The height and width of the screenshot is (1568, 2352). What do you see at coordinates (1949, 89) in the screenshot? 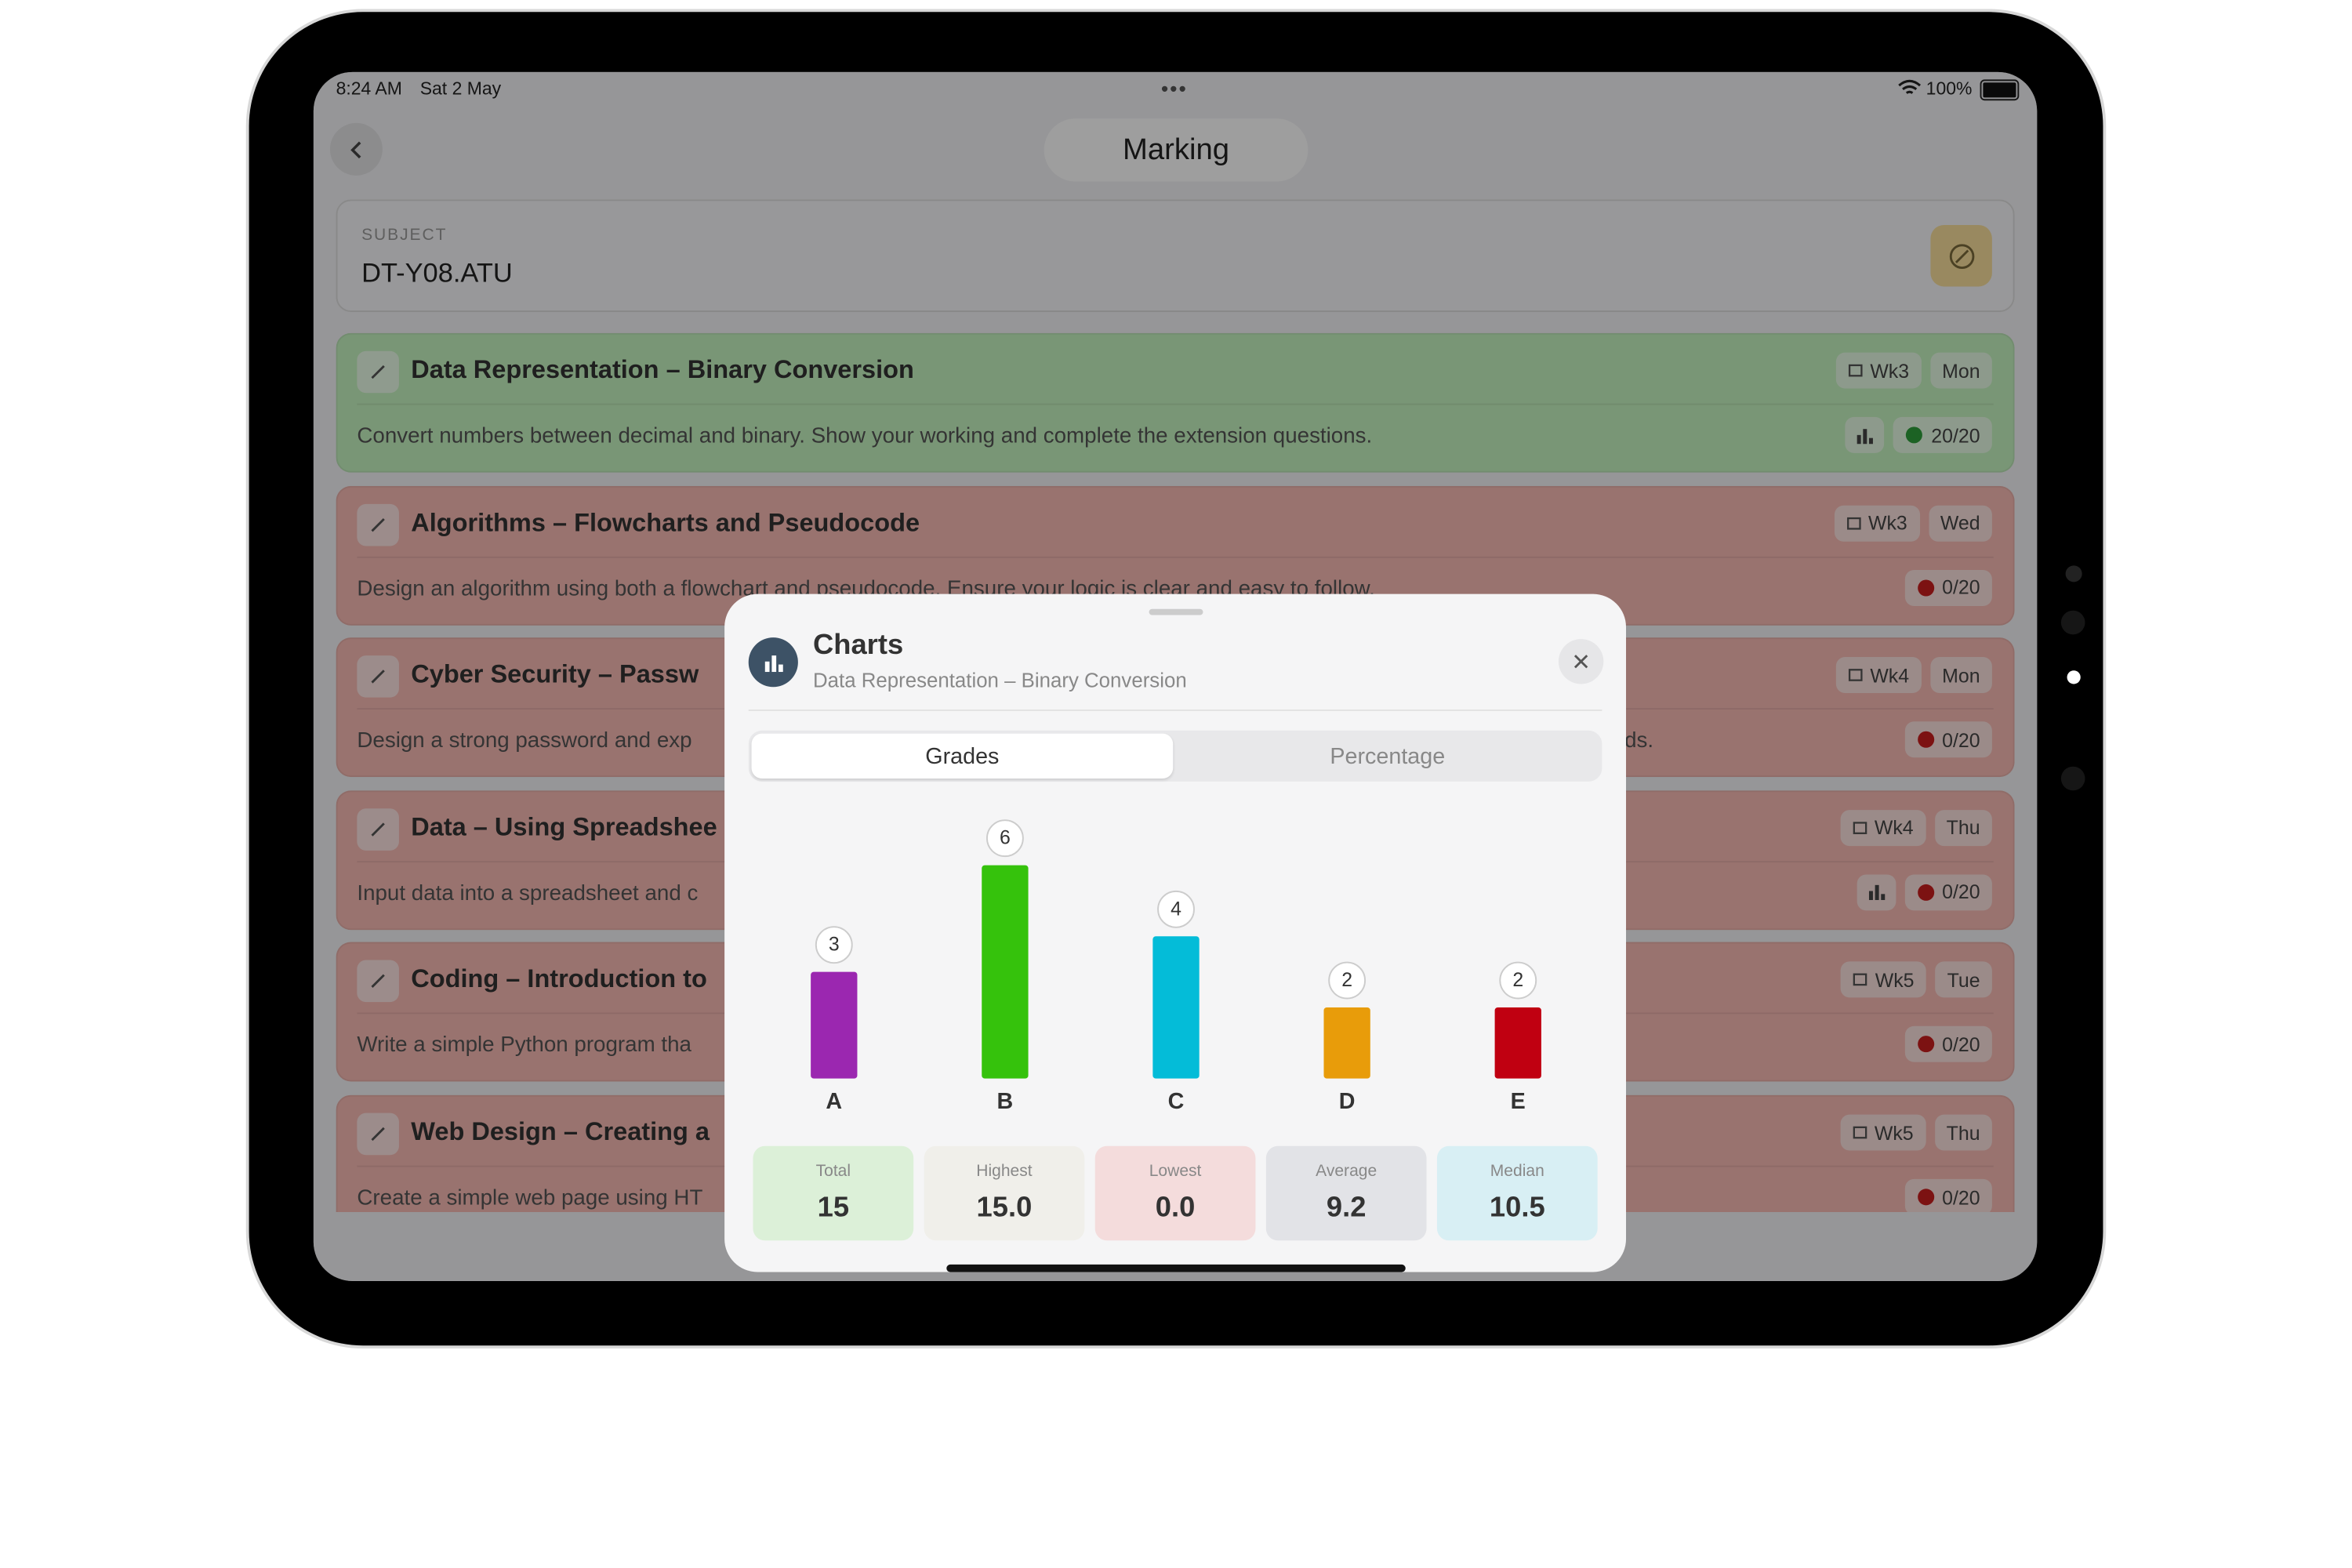
I see `battery-text: 100%` at bounding box center [1949, 89].